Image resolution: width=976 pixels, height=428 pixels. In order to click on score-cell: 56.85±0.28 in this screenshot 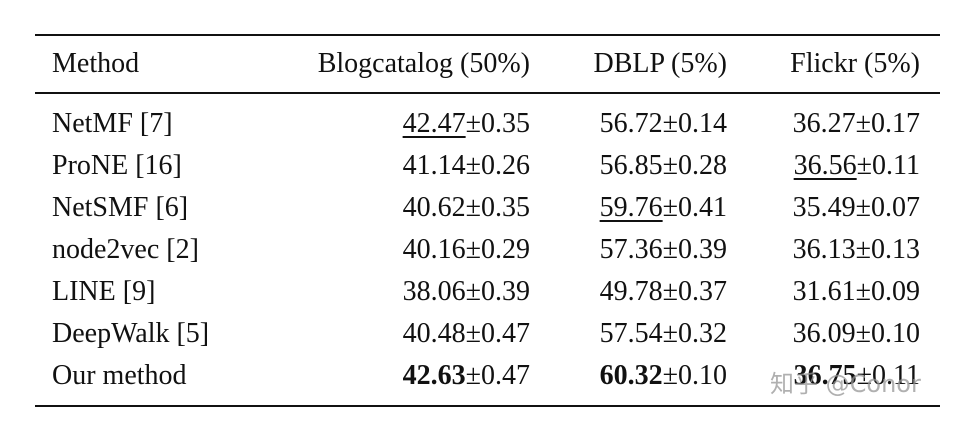, I will do `click(663, 166)`.